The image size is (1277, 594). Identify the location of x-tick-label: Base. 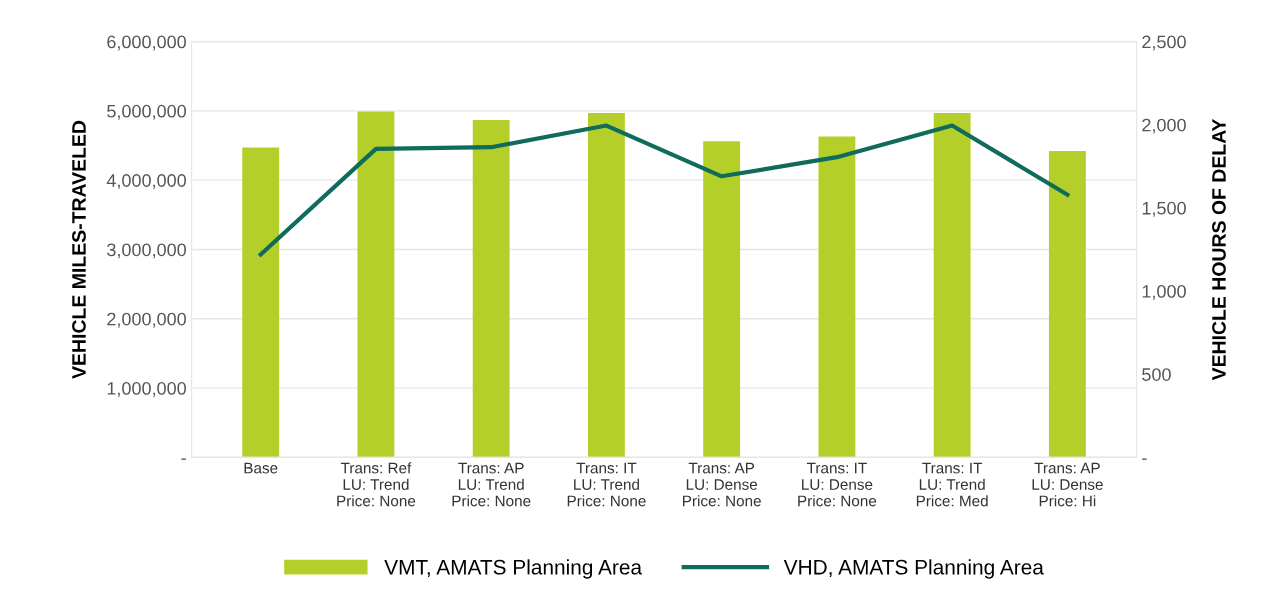
(261, 468).